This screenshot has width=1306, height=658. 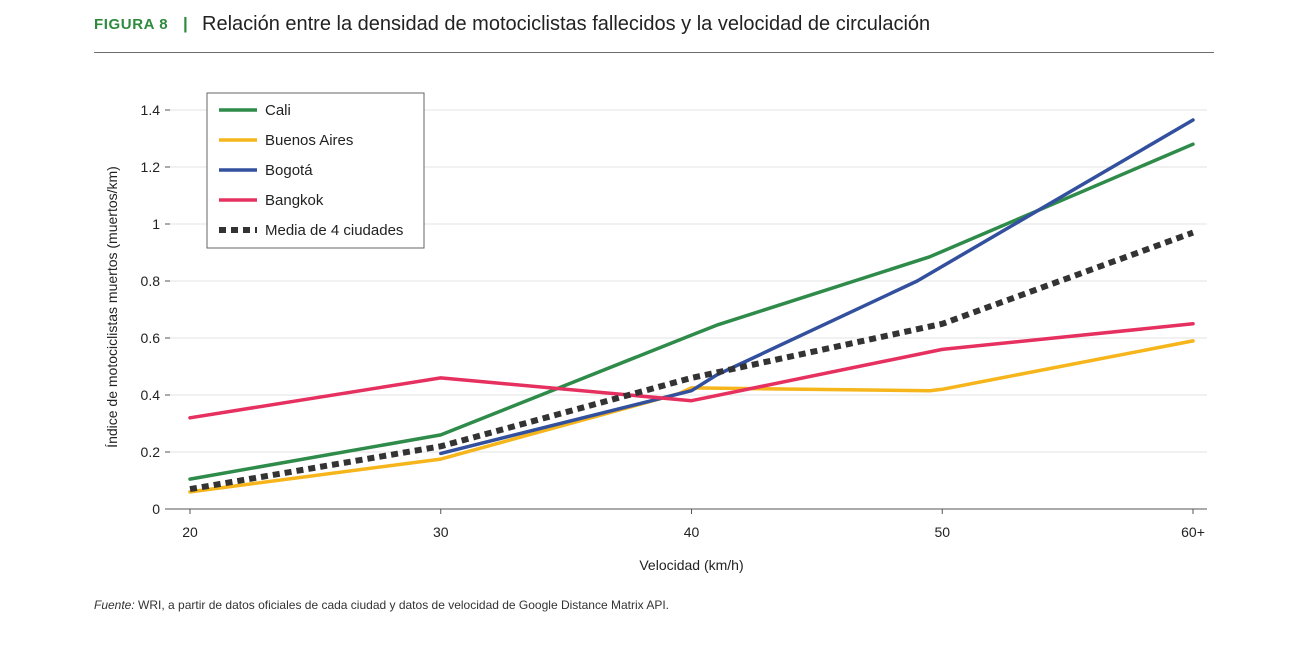 What do you see at coordinates (151, 395) in the screenshot?
I see `y-tick-label: 0.4` at bounding box center [151, 395].